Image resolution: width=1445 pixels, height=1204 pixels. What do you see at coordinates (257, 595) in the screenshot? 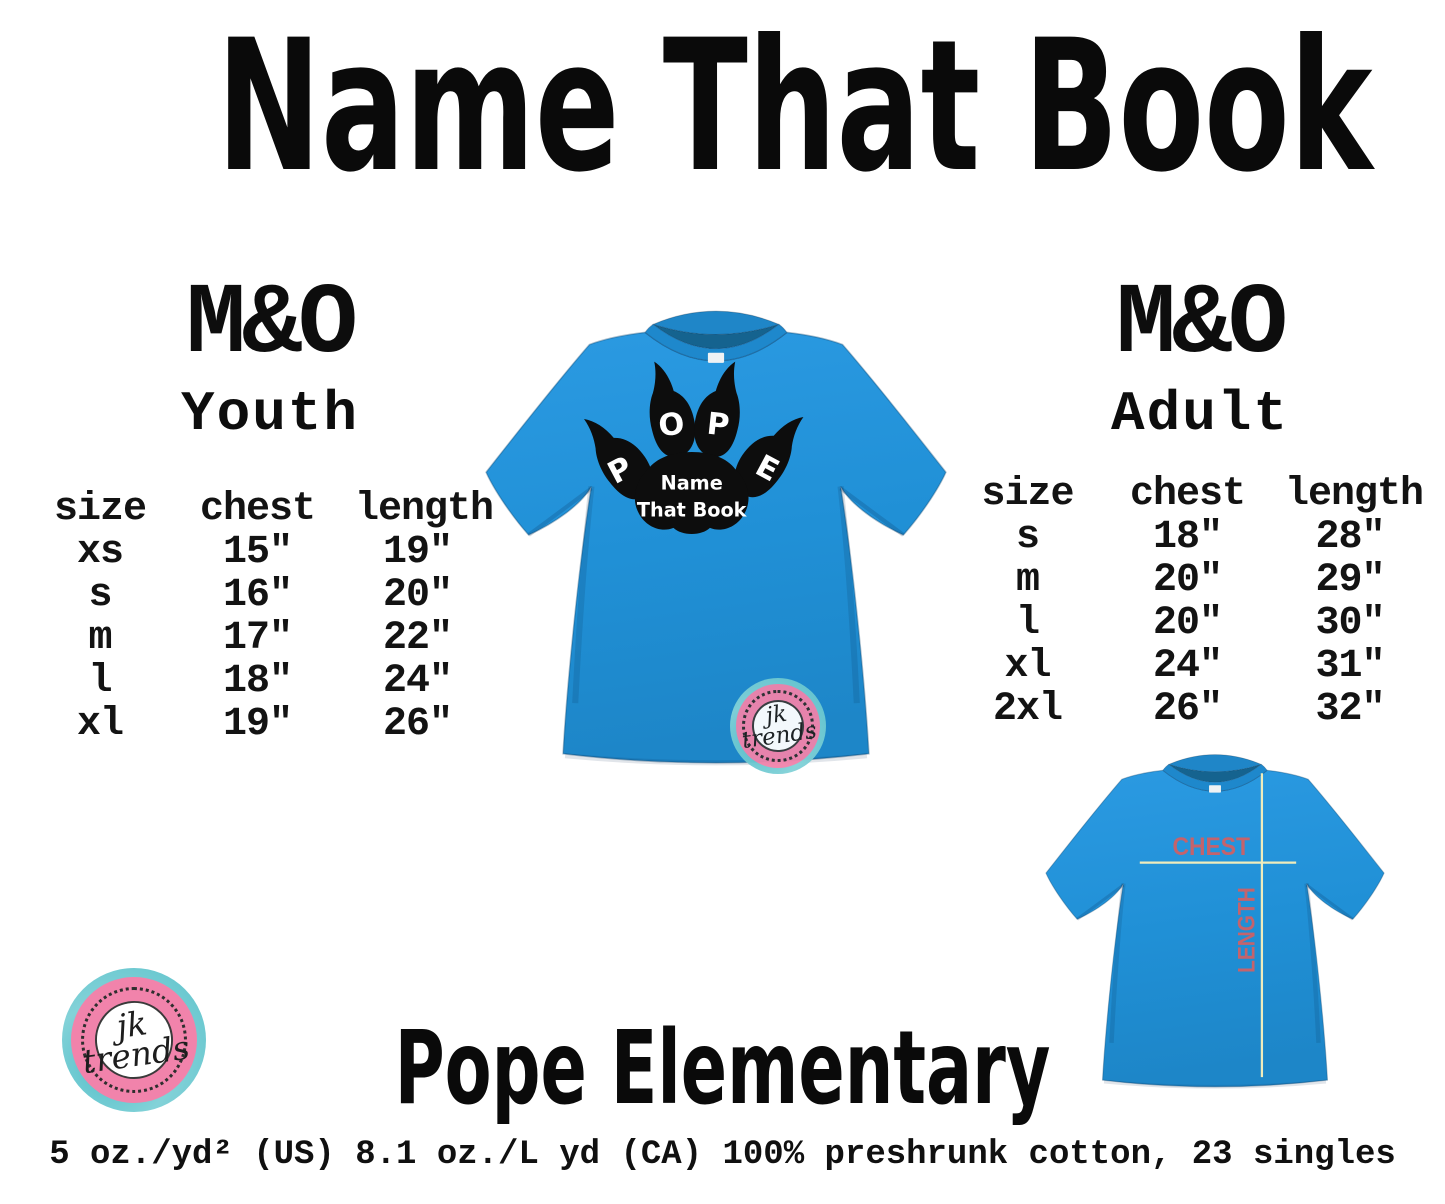
I see `youth-chest-cell: 16"` at bounding box center [257, 595].